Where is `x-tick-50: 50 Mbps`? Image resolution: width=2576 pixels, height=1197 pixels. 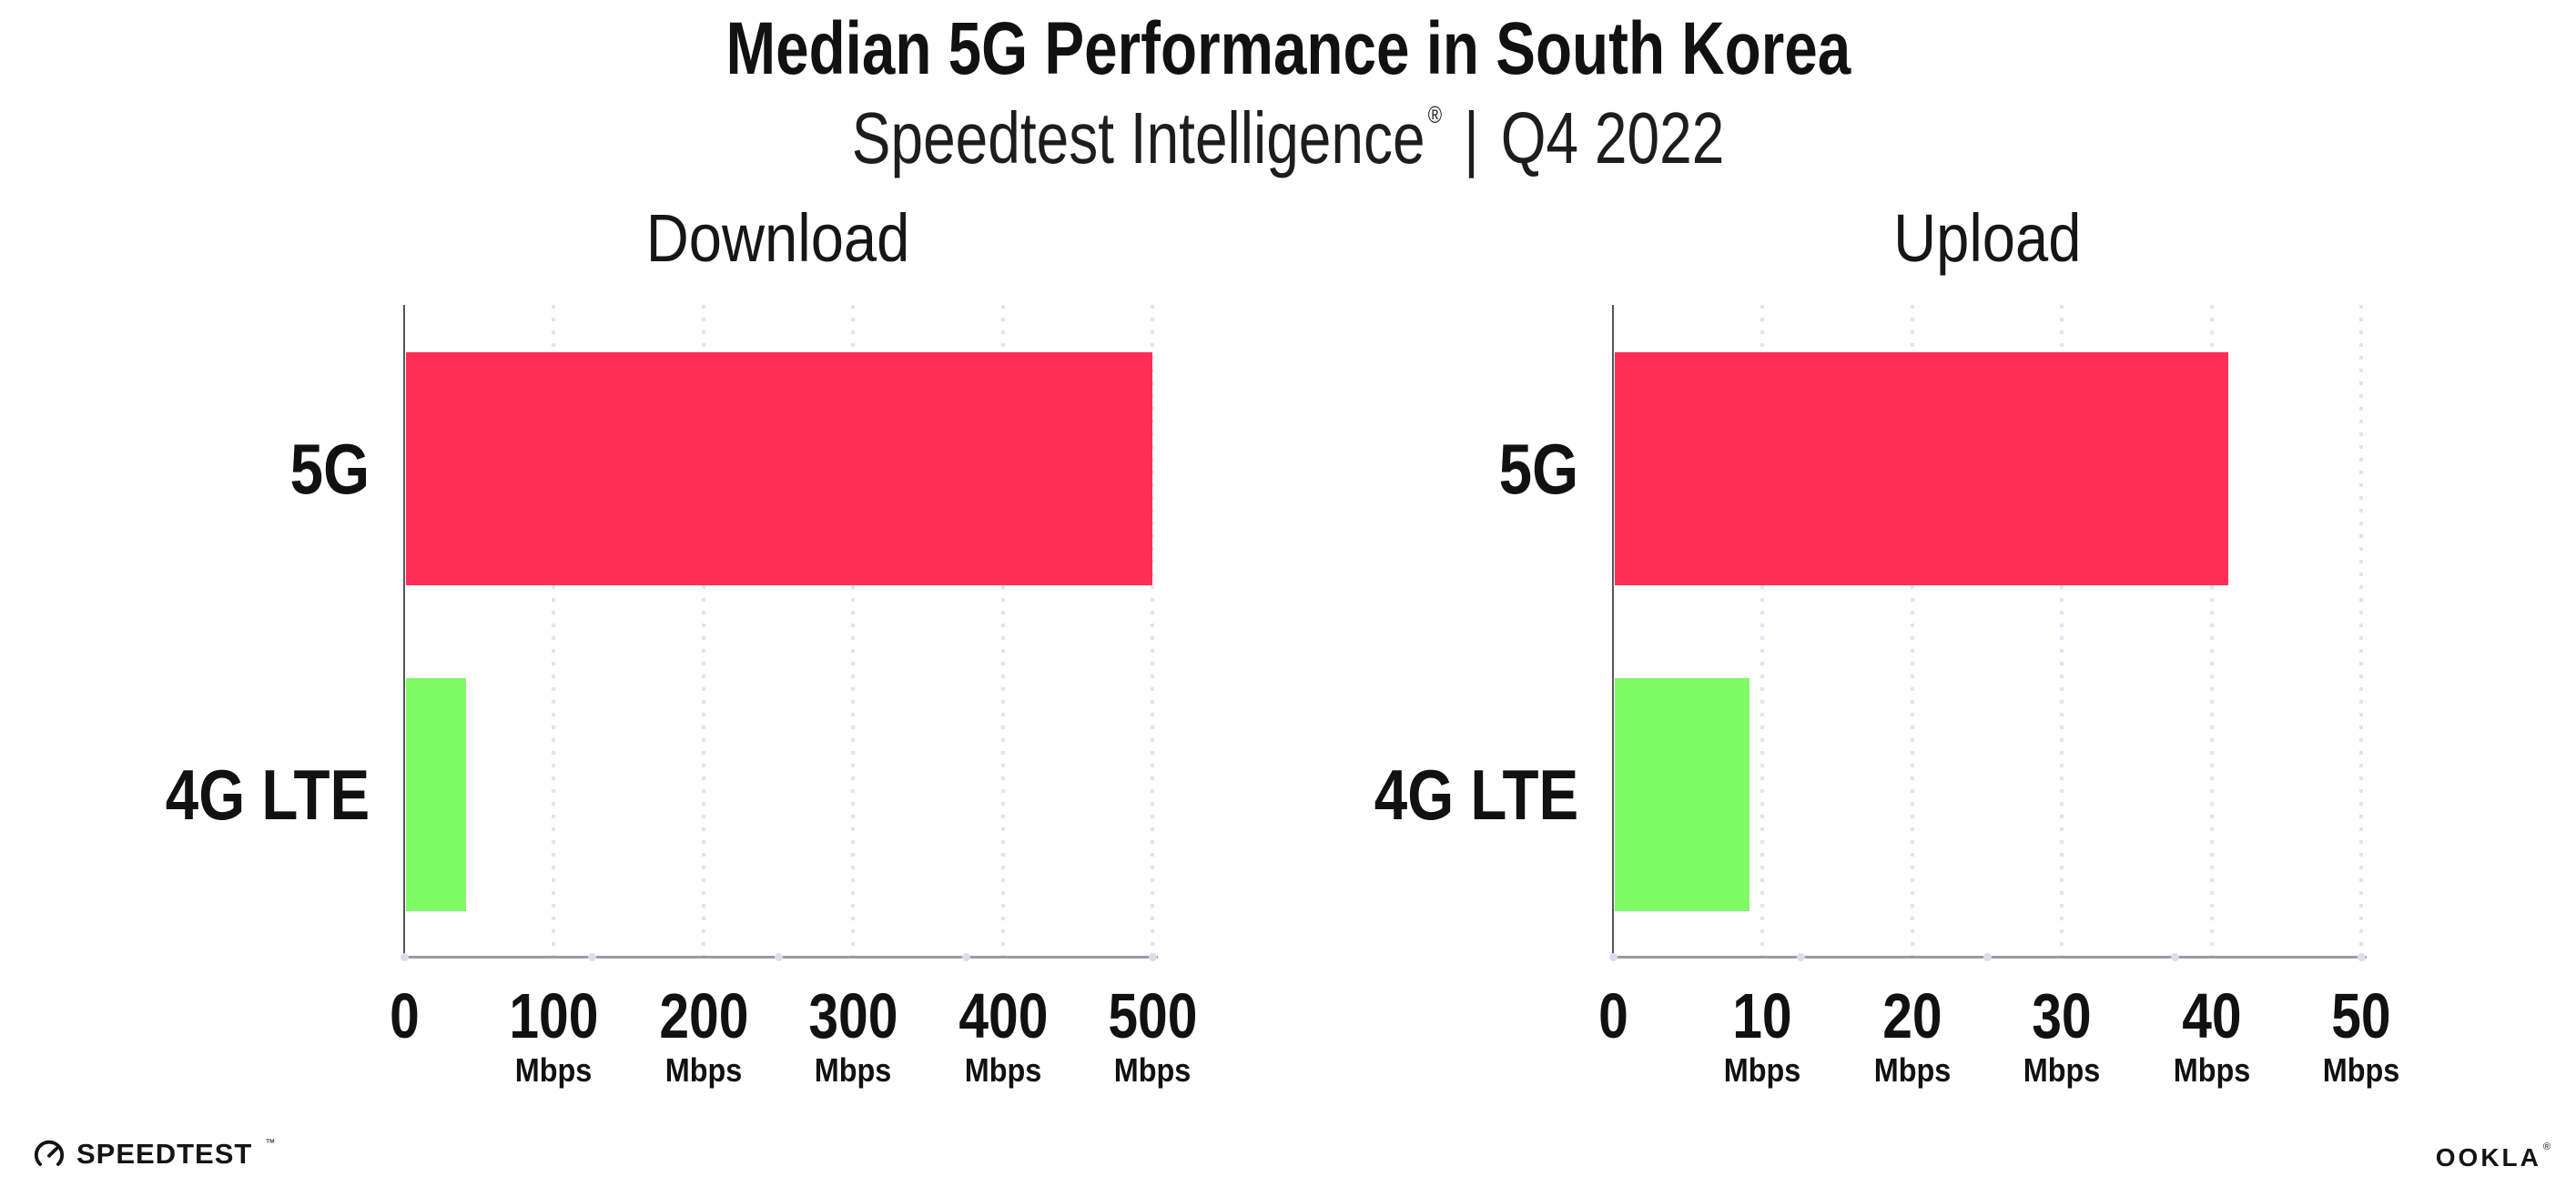 x-tick-50: 50 Mbps is located at coordinates (2361, 1036).